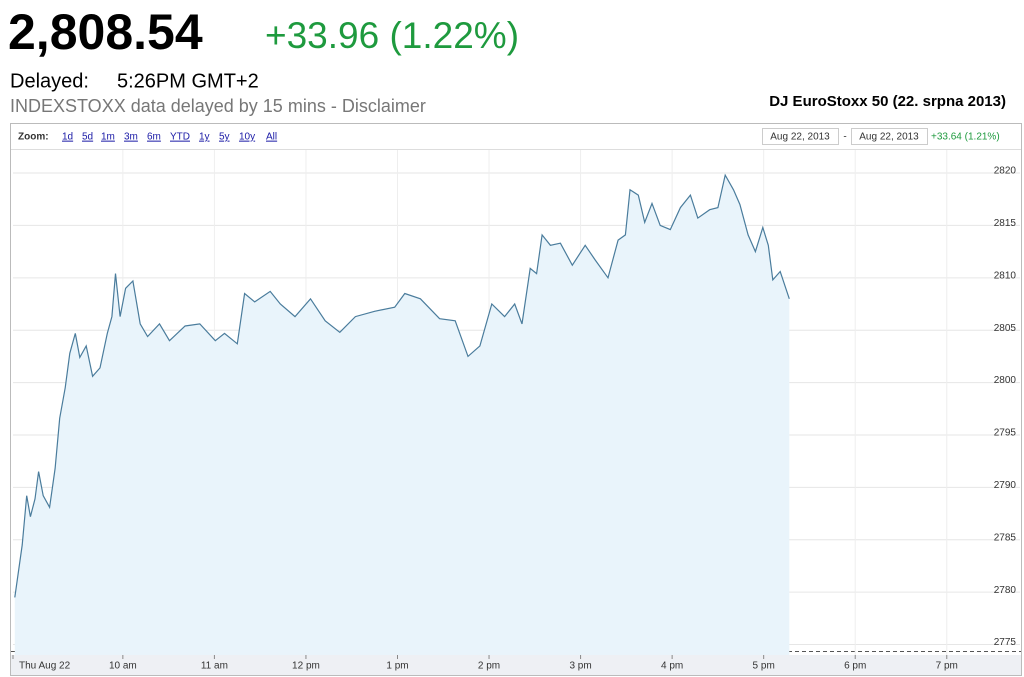 This screenshot has width=1024, height=677. I want to click on range-to: Aug 22, 2013, so click(889, 137).